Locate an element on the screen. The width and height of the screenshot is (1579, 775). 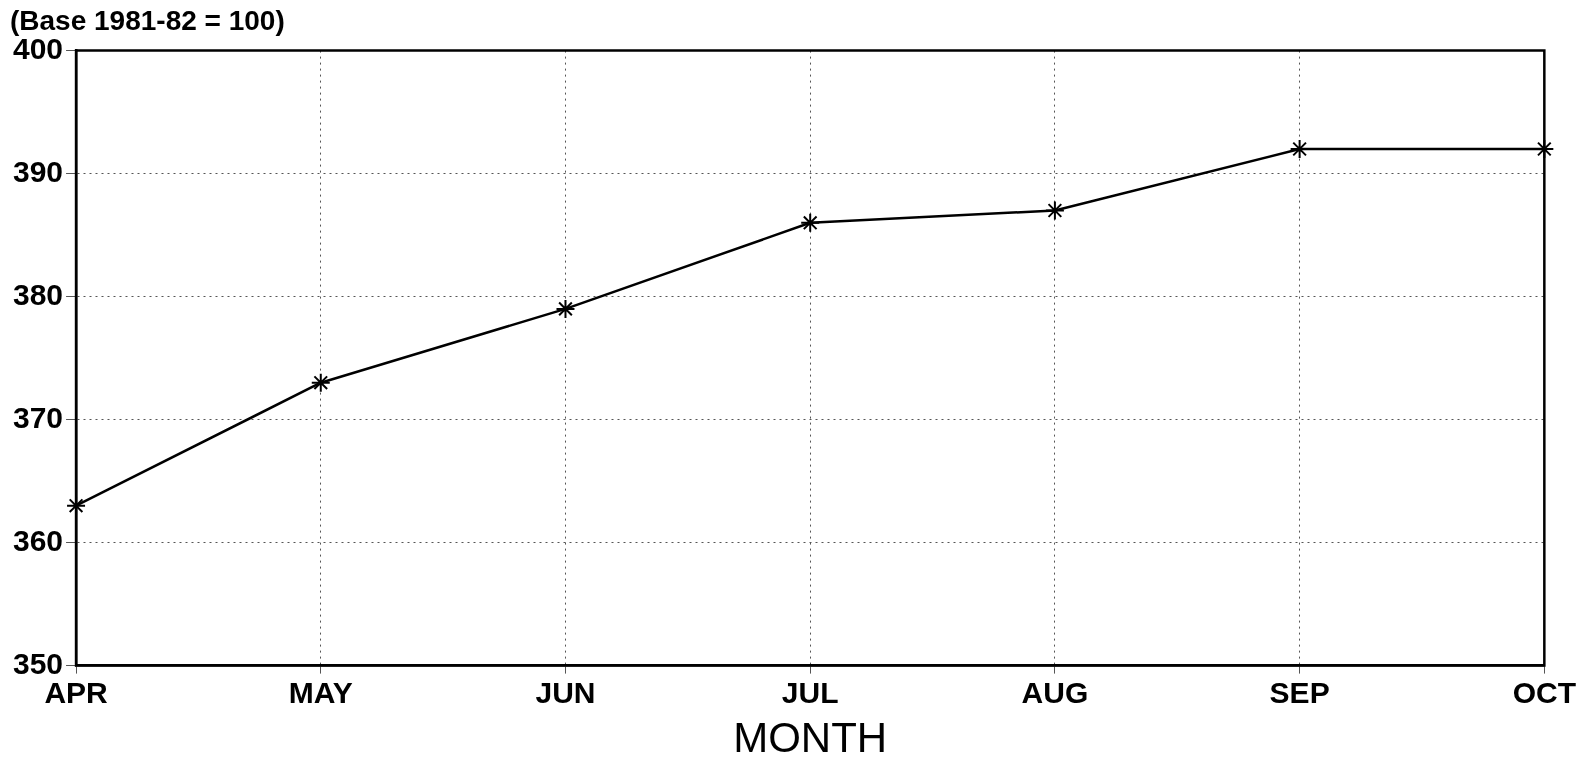
y-tick-label: 390 is located at coordinates (38, 171).